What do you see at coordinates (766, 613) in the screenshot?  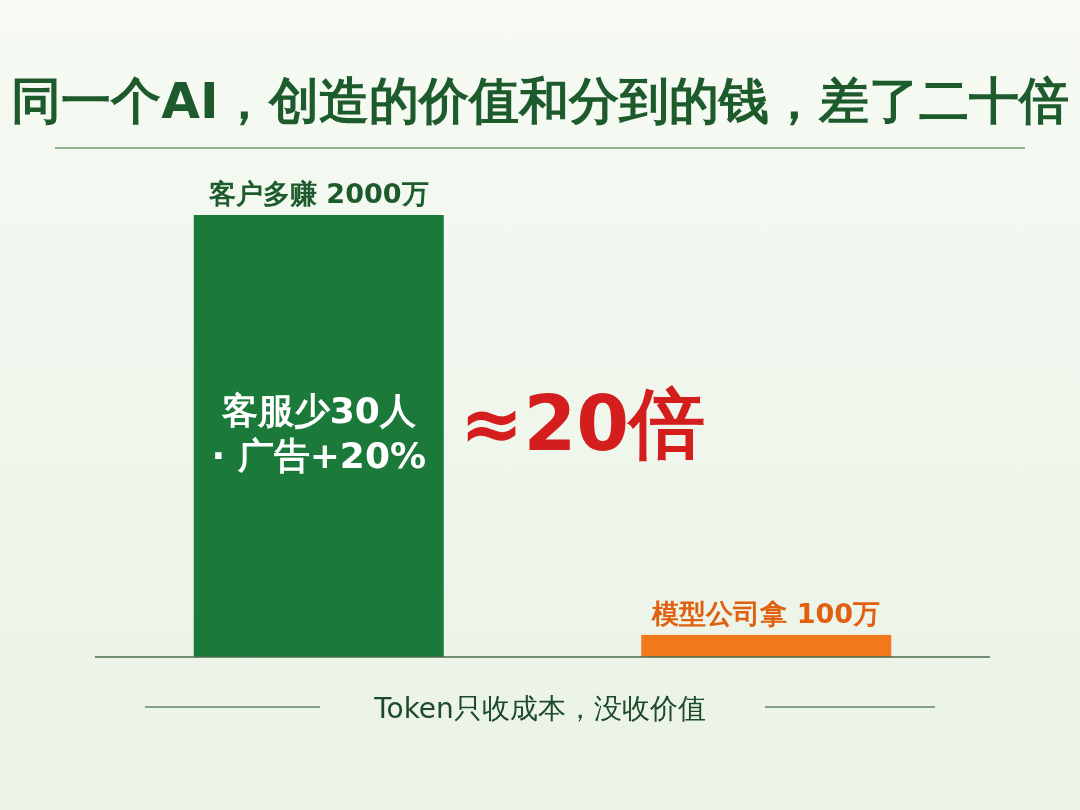 I see `data-label: 模型公司拿 100万` at bounding box center [766, 613].